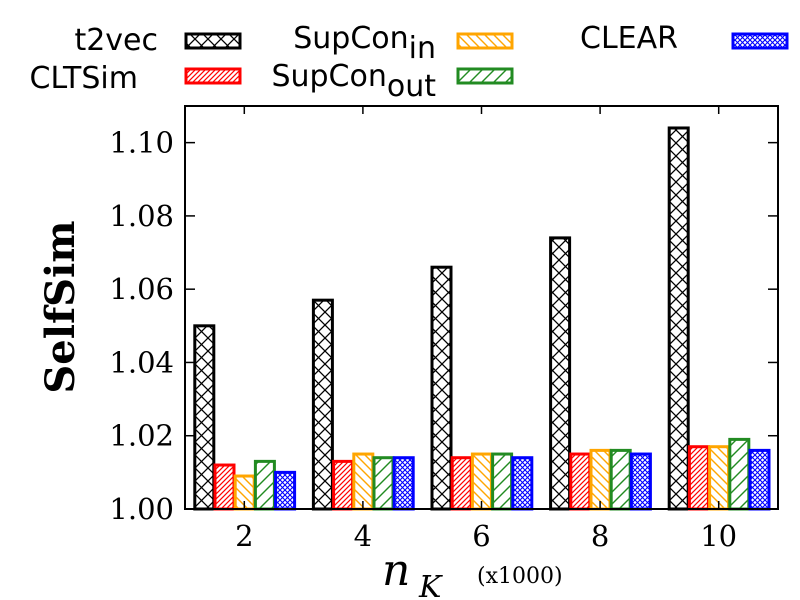 This screenshot has height=600, width=800. Describe the element at coordinates (141, 436) in the screenshot. I see `y-tick-label: 1.02` at that location.